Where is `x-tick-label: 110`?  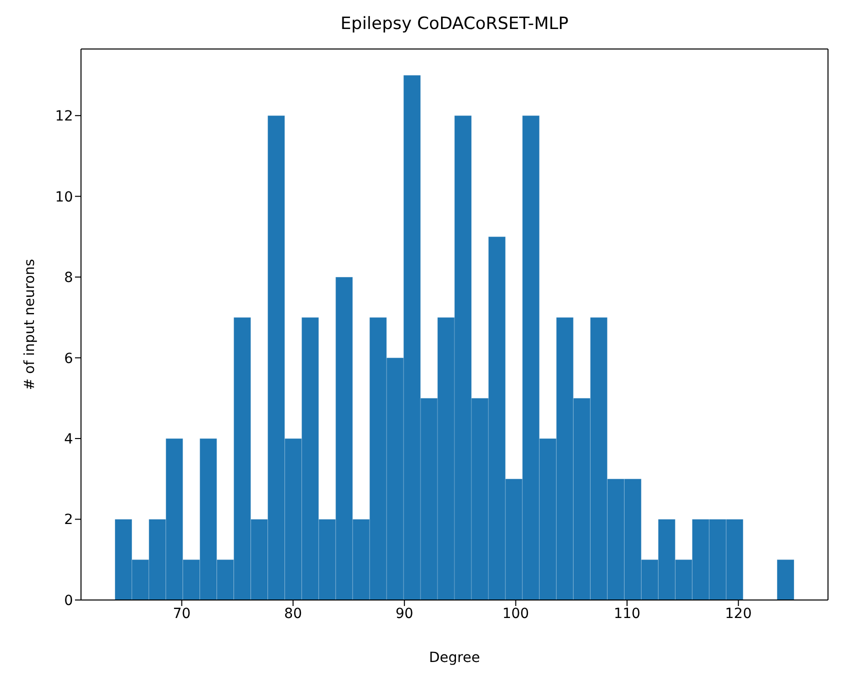 x-tick-label: 110 is located at coordinates (627, 614).